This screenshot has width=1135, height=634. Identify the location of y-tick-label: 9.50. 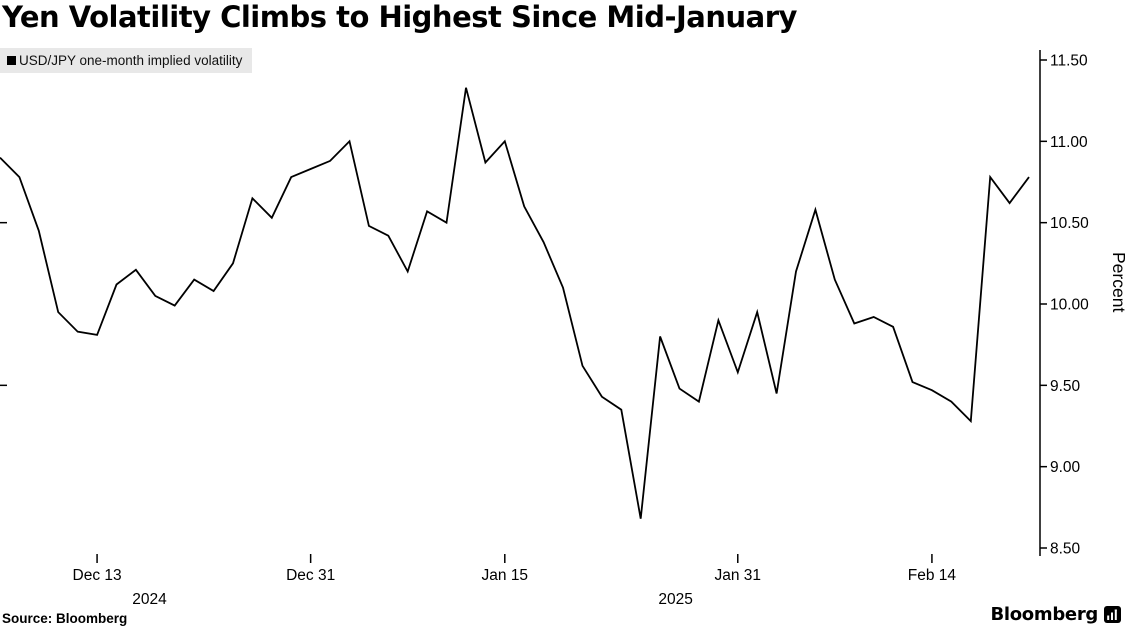
(1065, 386).